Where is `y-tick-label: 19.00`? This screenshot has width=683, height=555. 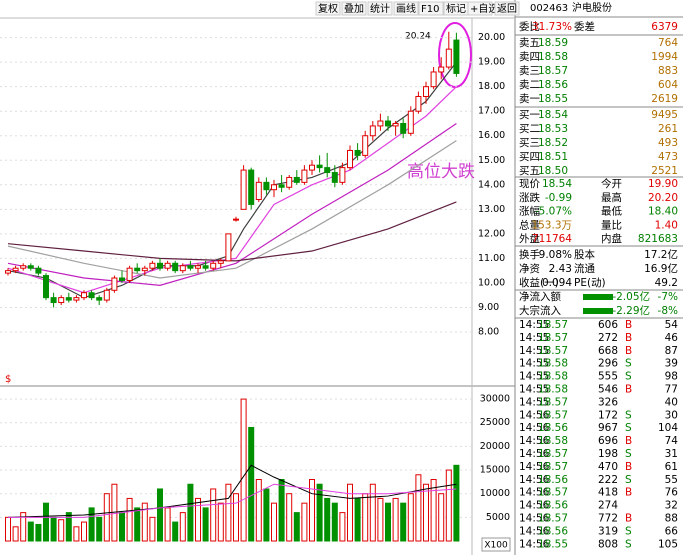 y-tick-label: 19.00 is located at coordinates (491, 62).